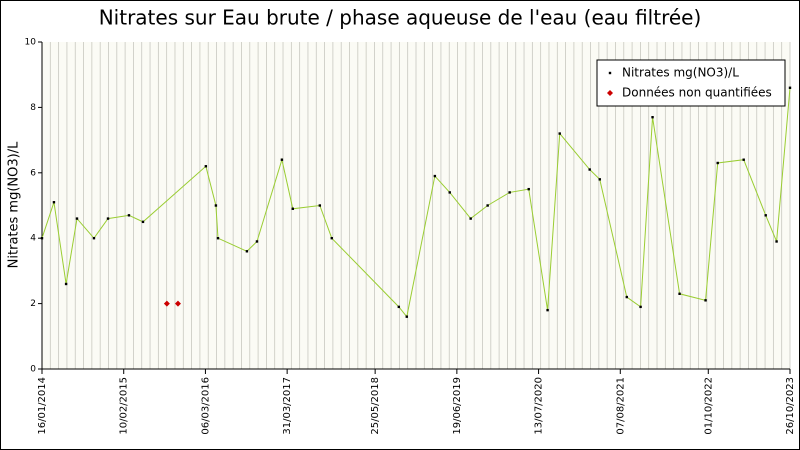 Image resolution: width=800 pixels, height=450 pixels. What do you see at coordinates (33, 239) in the screenshot?
I see `y-tick-label: 4` at bounding box center [33, 239].